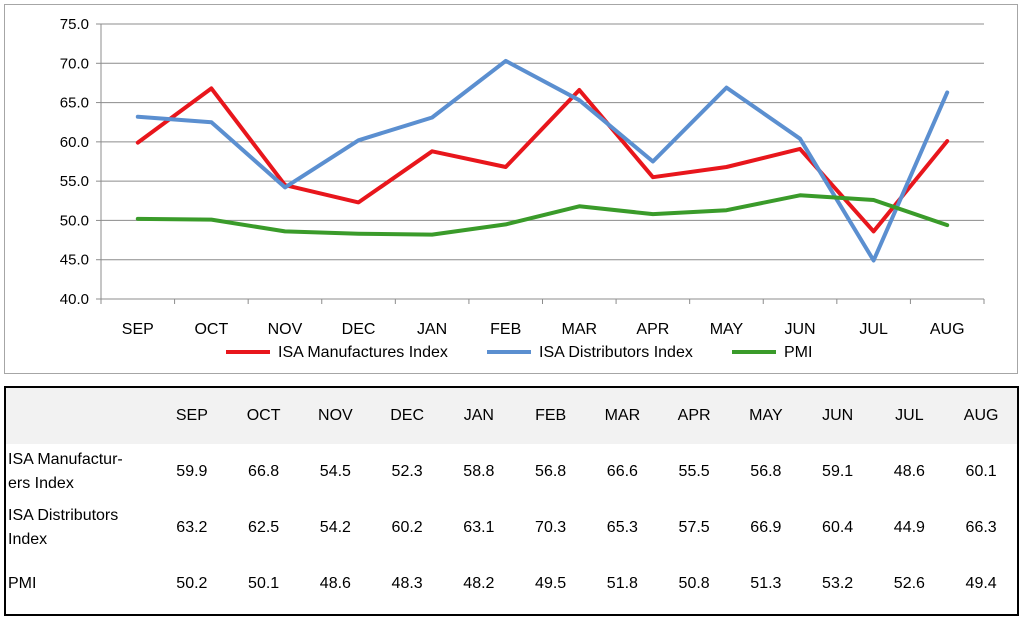 This screenshot has width=1029, height=619. Describe the element at coordinates (81, 472) in the screenshot. I see `table-row-label: ISA Manufactur-ers Index` at that location.